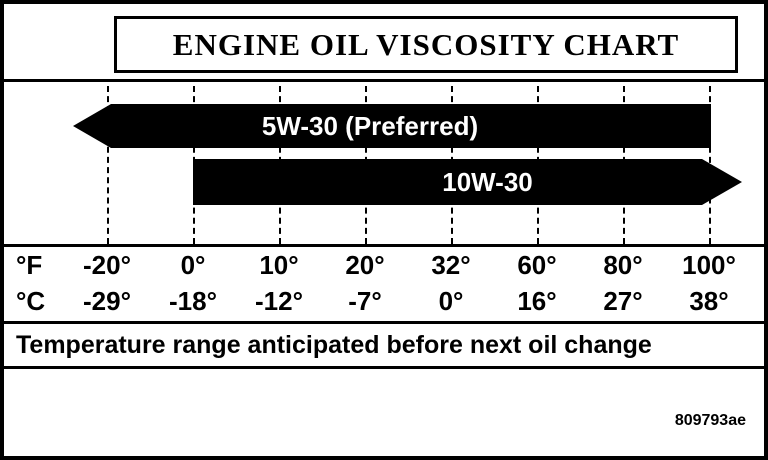  What do you see at coordinates (384, 301) in the screenshot?
I see `celsius-row: °C -29° -18° -12° -7° 0° 16° 27° 38°` at bounding box center [384, 301].